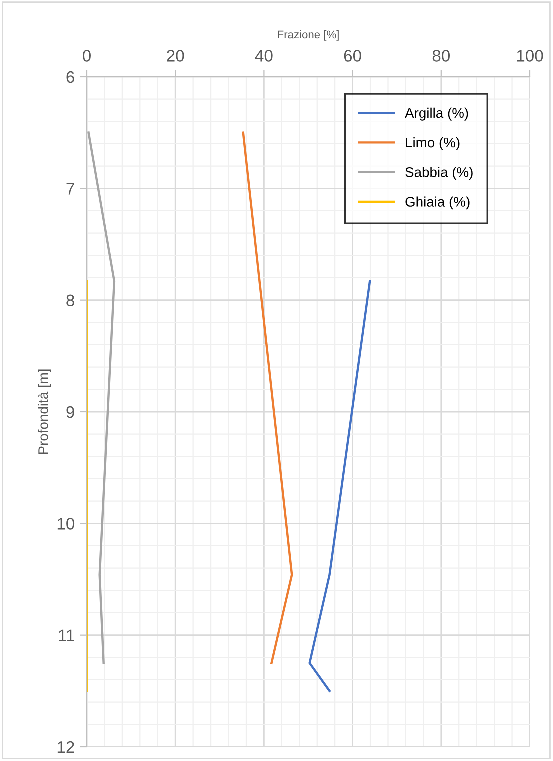  What do you see at coordinates (66, 636) in the screenshot?
I see `y-tick-label: 11` at bounding box center [66, 636].